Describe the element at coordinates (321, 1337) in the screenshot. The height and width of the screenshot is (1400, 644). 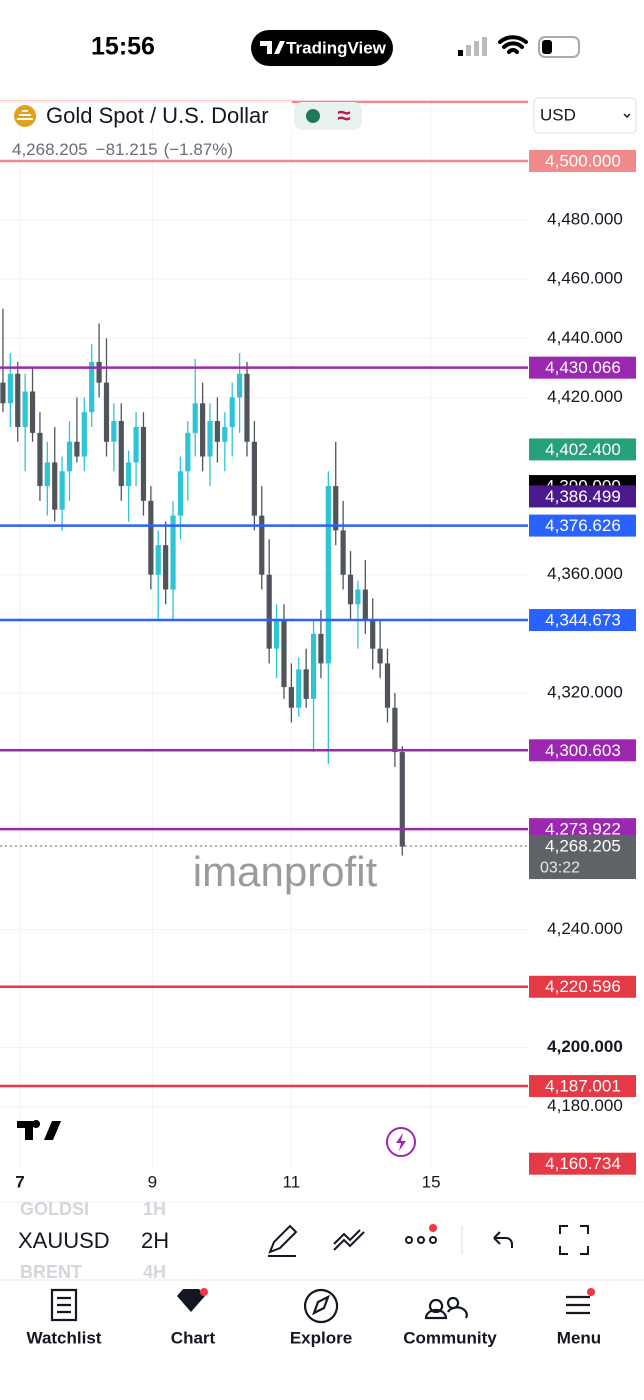
I see `nav-label: Explore` at that location.